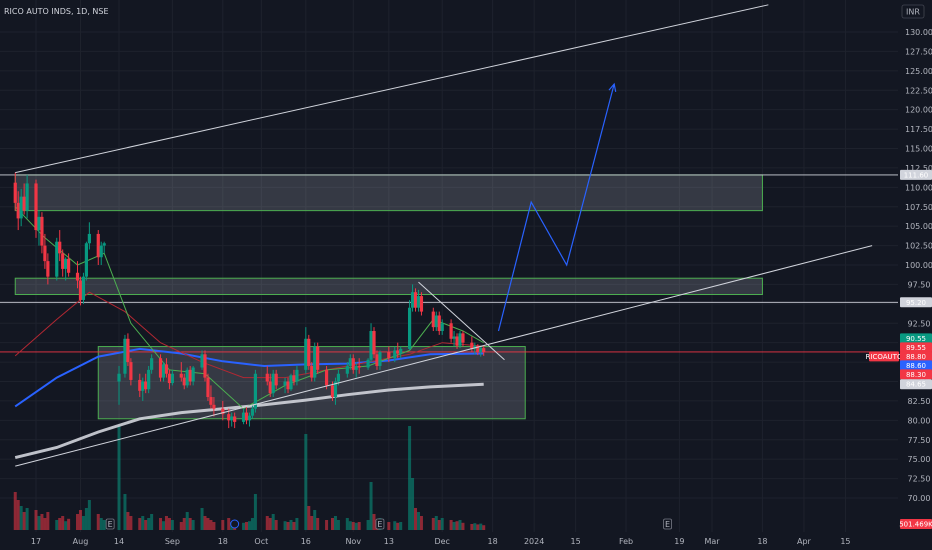 This screenshot has height=550, width=932. I want to click on projection-path, so click(556, 207).